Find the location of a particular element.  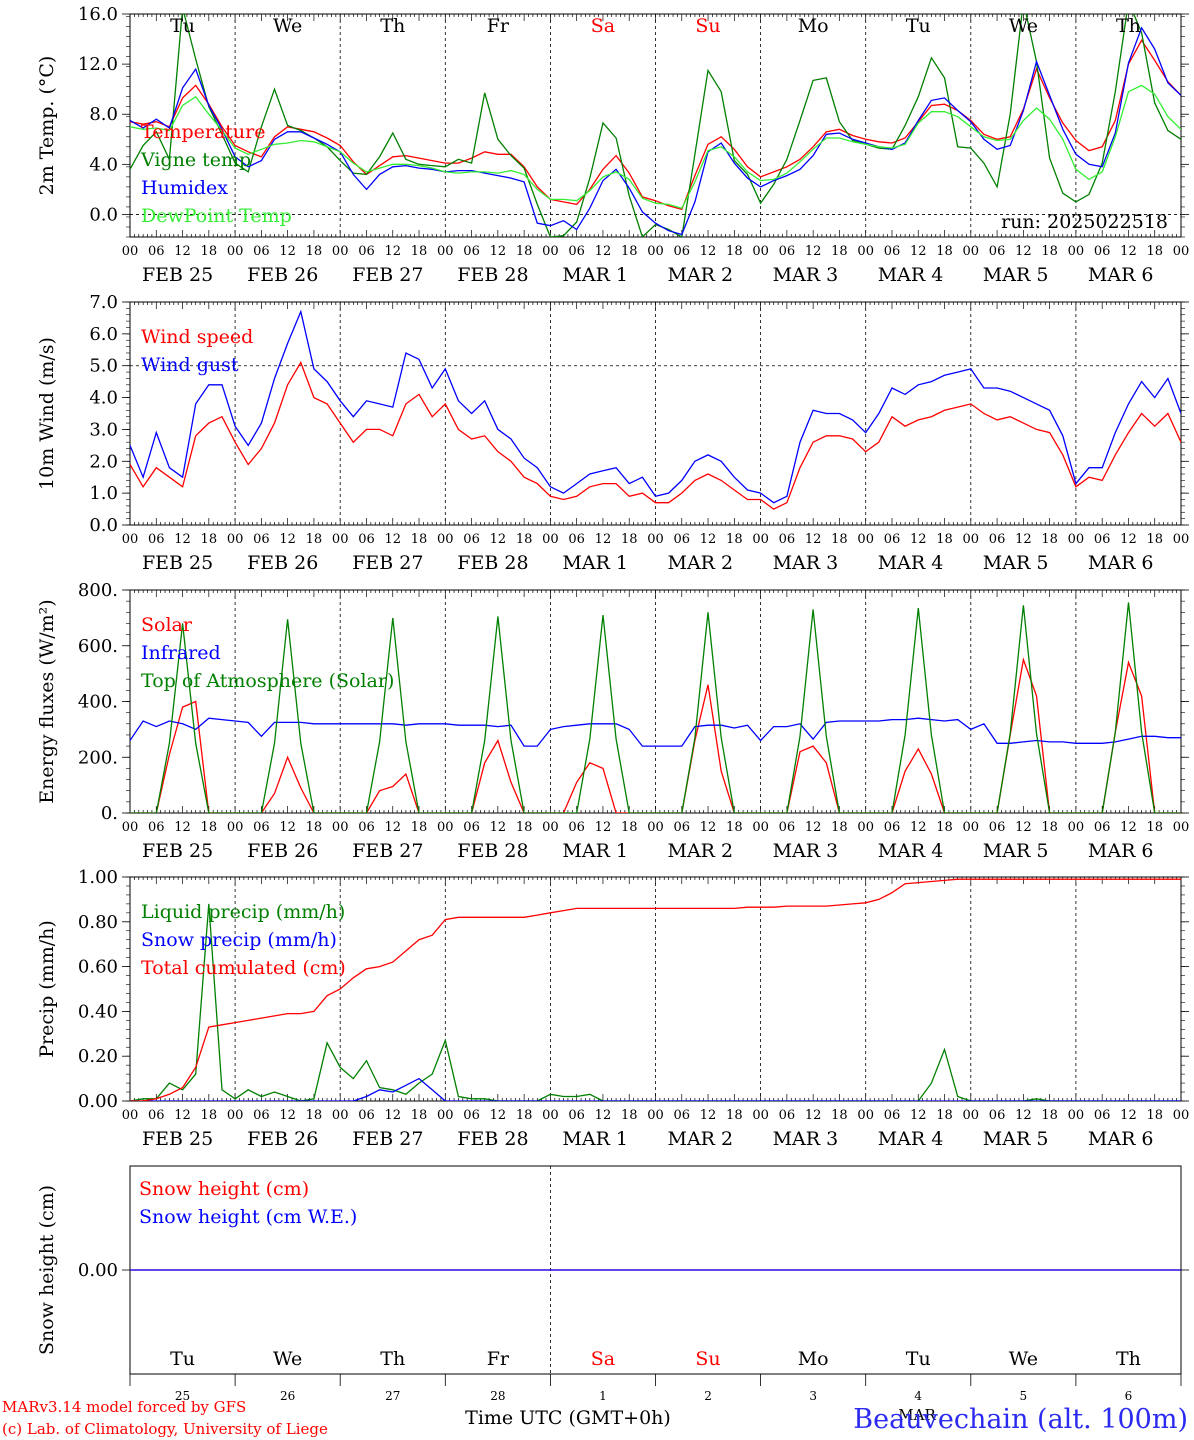

day-number-label: 2 is located at coordinates (708, 1396).